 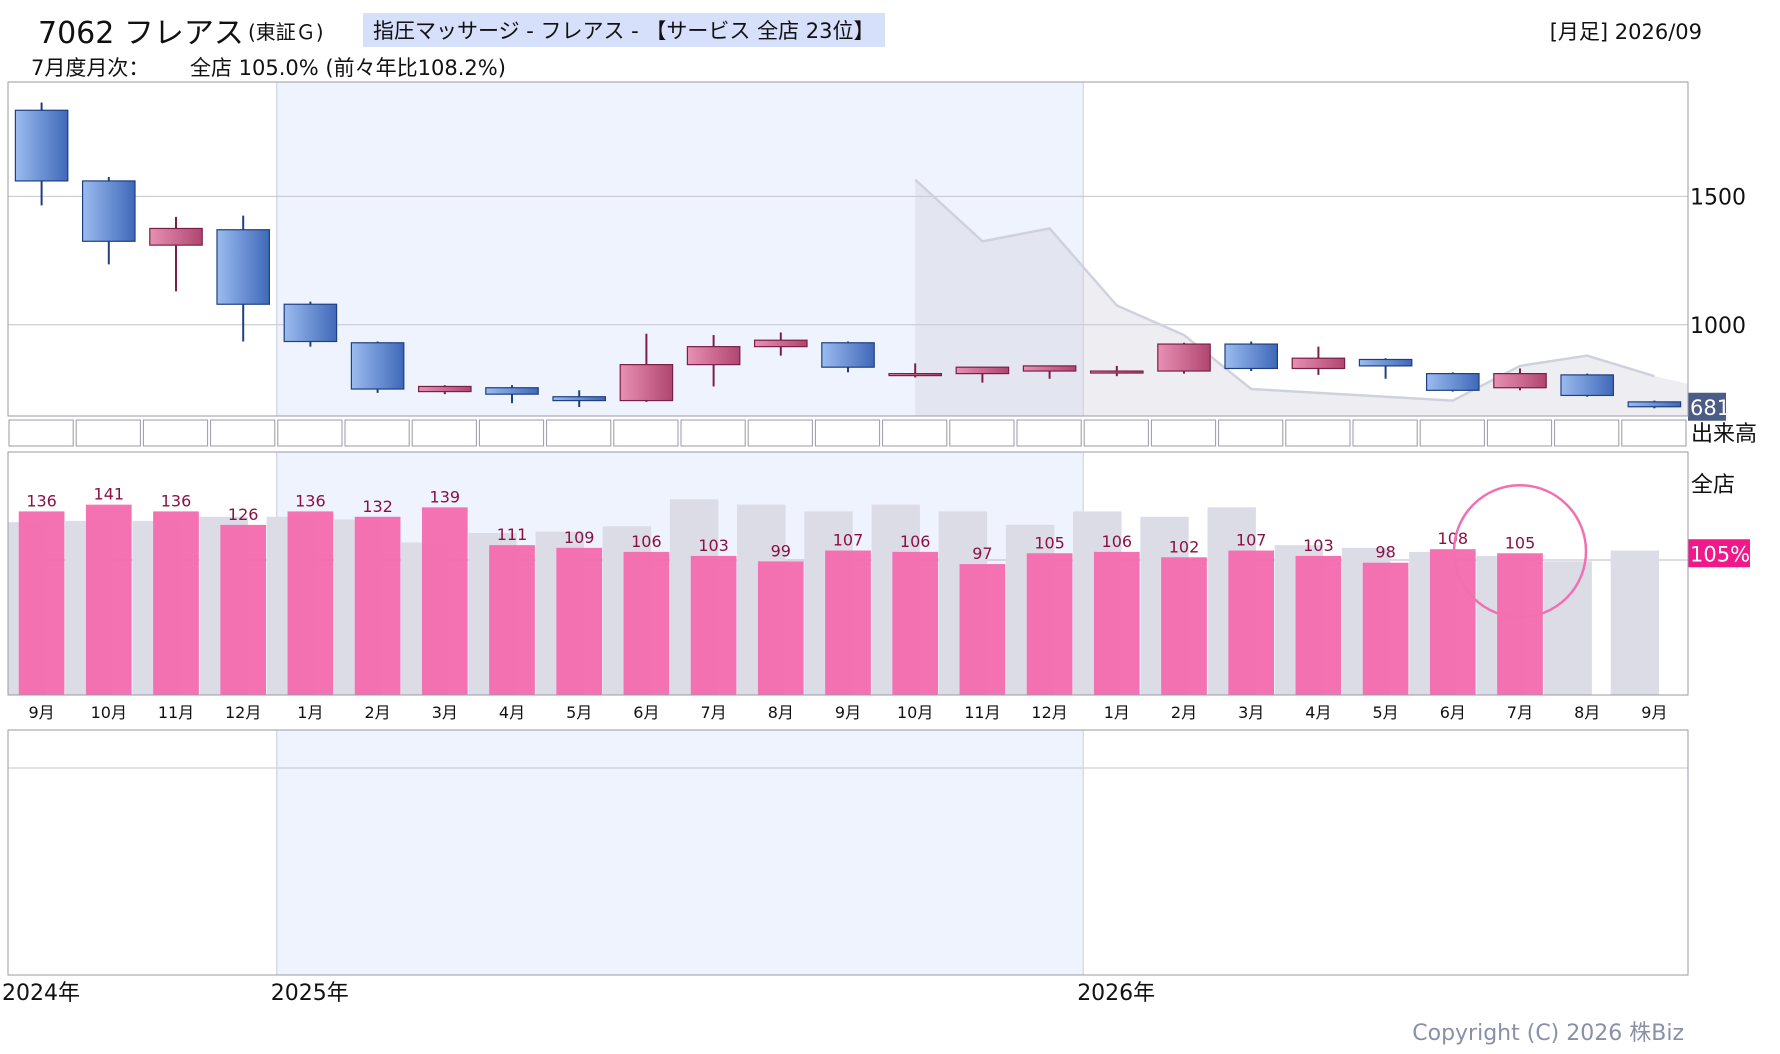 I want to click on sales-value-label: 111, so click(x=512, y=534).